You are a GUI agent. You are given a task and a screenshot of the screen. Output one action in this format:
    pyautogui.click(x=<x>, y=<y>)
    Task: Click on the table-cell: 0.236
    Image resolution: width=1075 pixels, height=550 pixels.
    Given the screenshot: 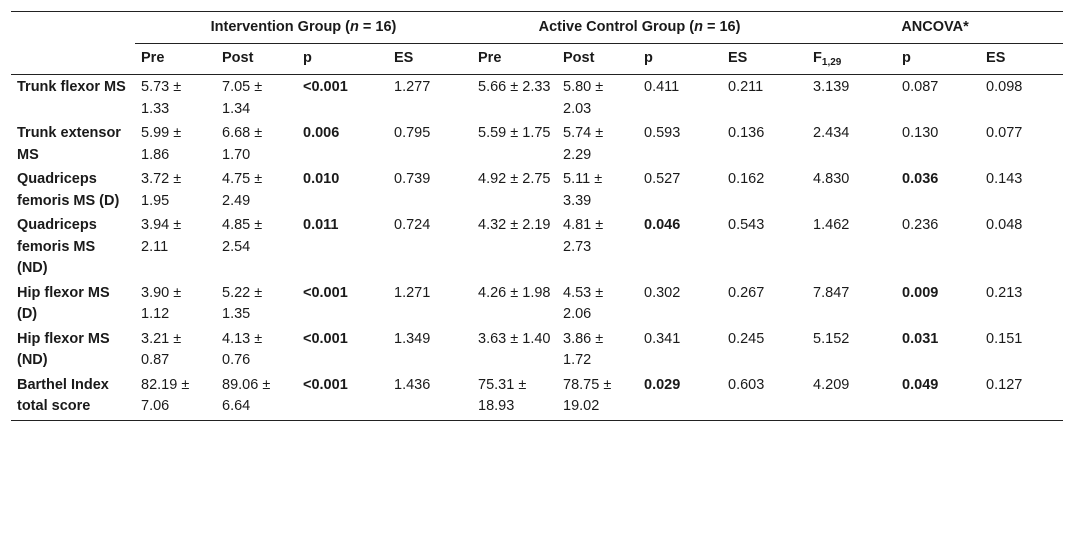 What is the action you would take?
    pyautogui.click(x=920, y=225)
    